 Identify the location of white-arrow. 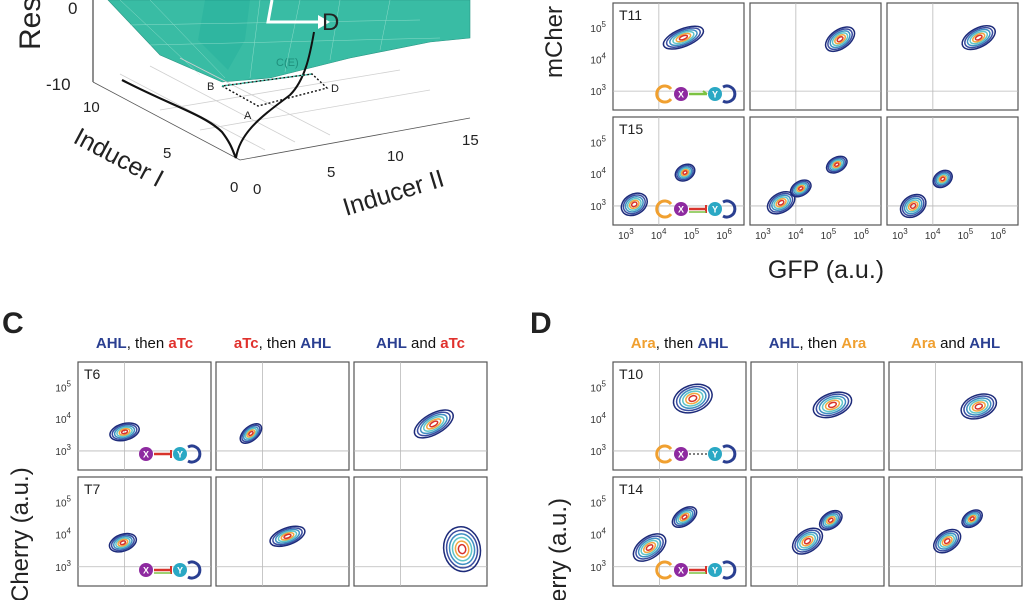
(292, 12).